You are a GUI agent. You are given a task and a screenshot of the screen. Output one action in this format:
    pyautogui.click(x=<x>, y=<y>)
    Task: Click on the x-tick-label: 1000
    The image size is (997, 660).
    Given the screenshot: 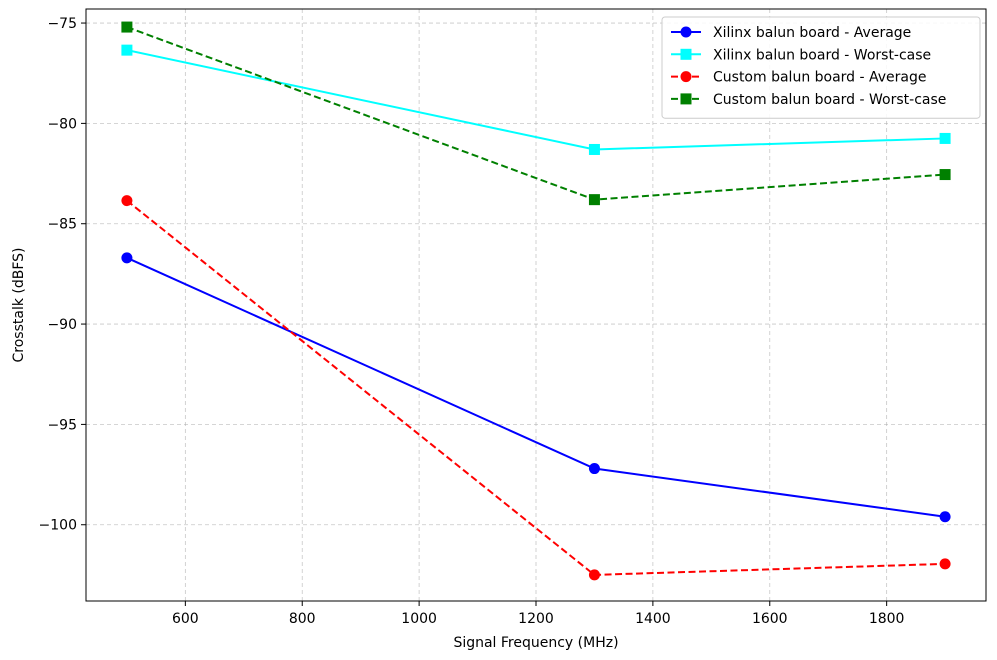 What is the action you would take?
    pyautogui.click(x=419, y=619)
    